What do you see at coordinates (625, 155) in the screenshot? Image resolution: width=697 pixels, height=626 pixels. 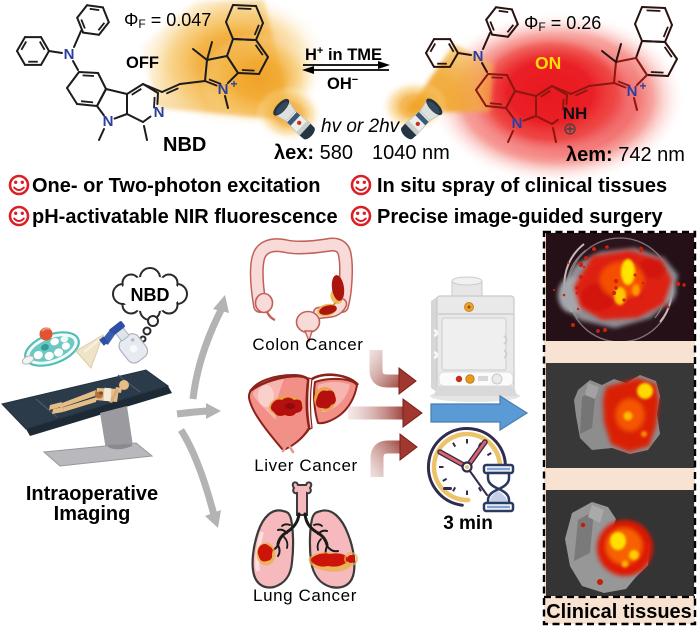 I see `svg-text: λem: 742 nm` at bounding box center [625, 155].